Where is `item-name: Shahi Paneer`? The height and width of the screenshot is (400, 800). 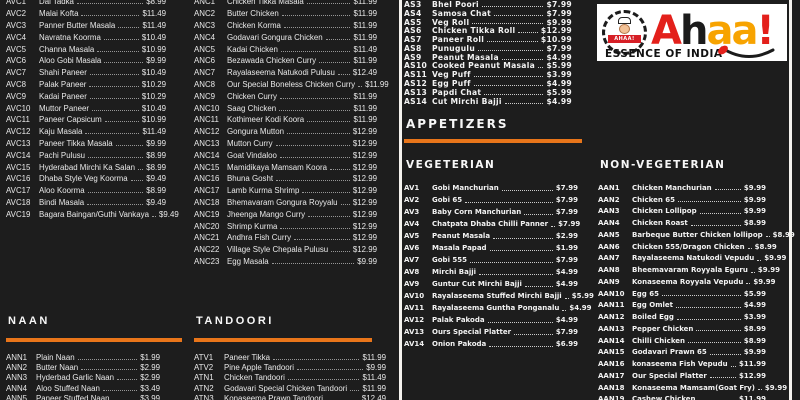 item-name: Shahi Paneer is located at coordinates (63, 73).